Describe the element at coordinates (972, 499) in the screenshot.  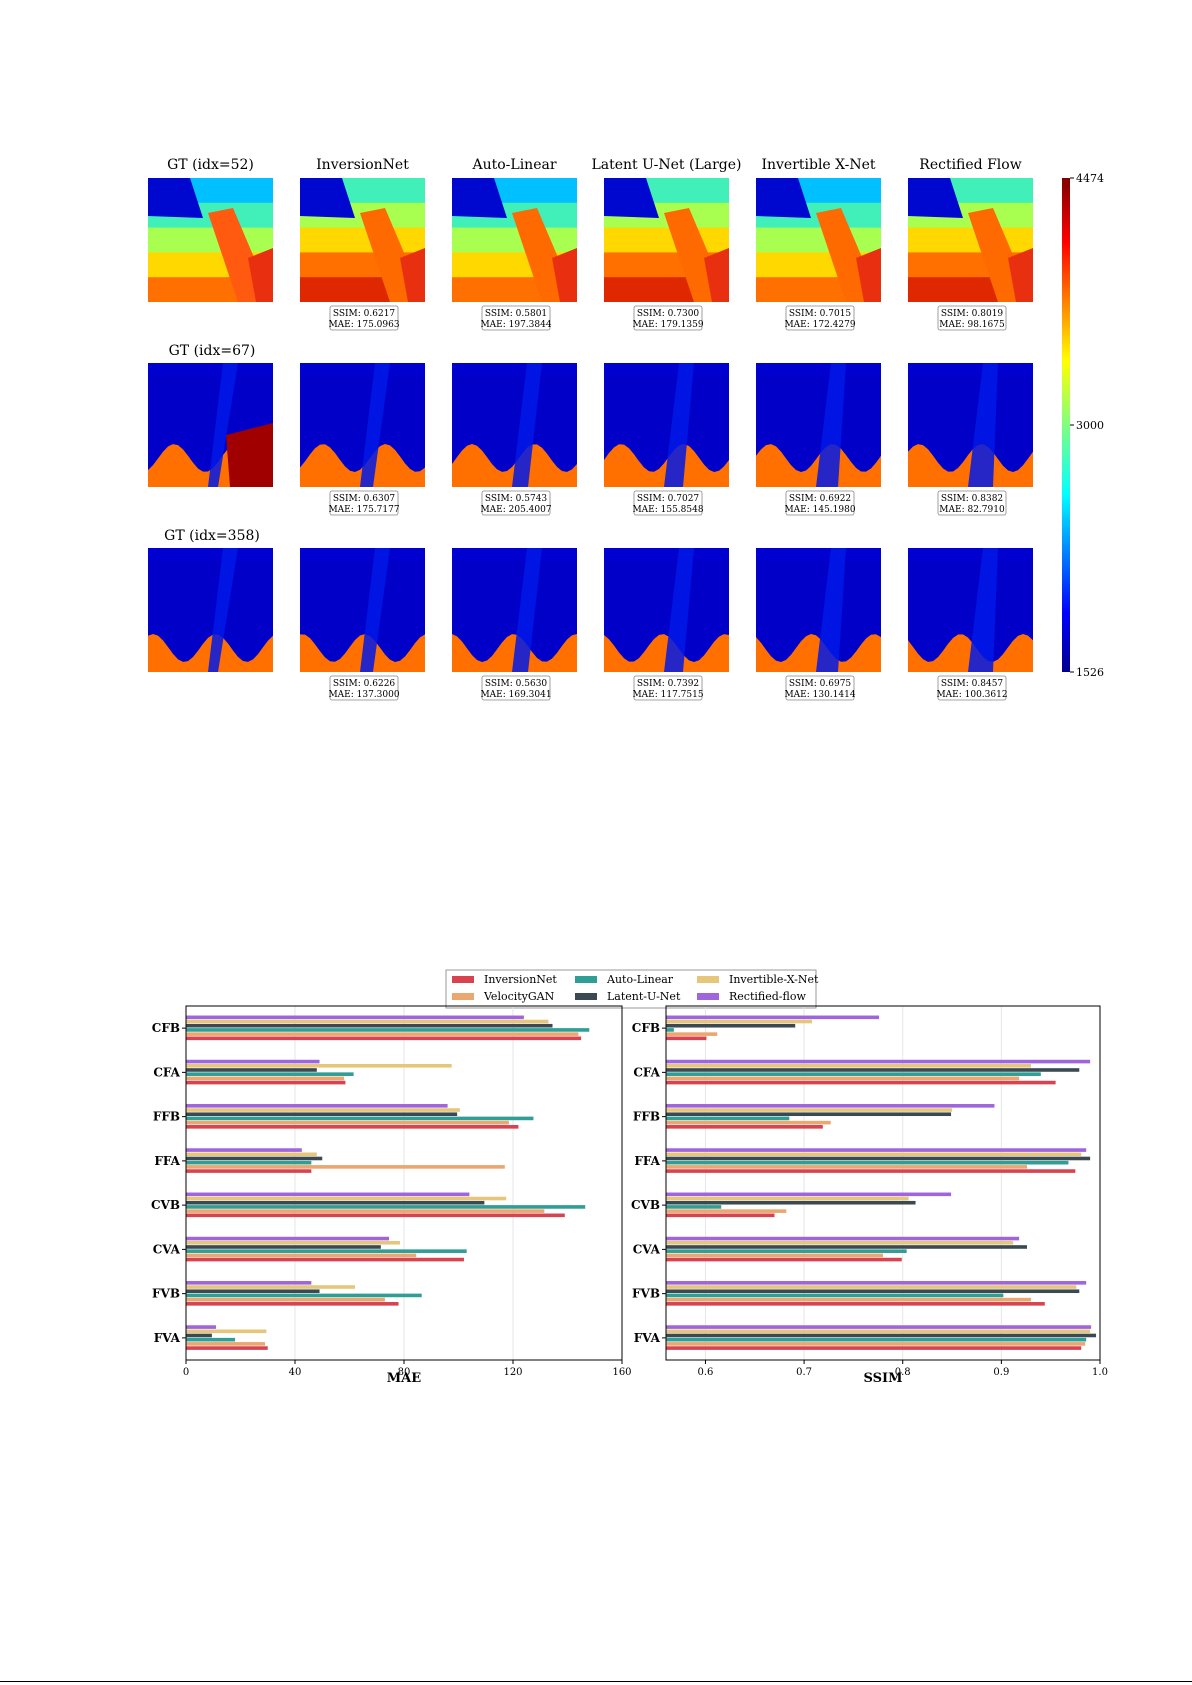
I see `ssim-label: SSIM: 0.8382` at that location.